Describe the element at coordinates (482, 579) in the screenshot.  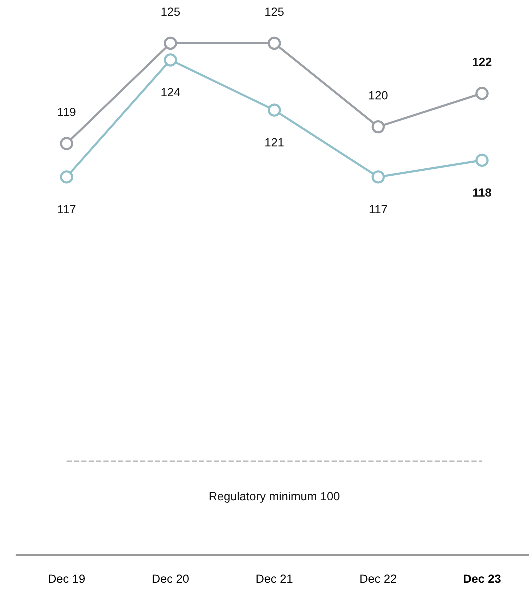
I see `x-tick-label: Dec 23` at that location.